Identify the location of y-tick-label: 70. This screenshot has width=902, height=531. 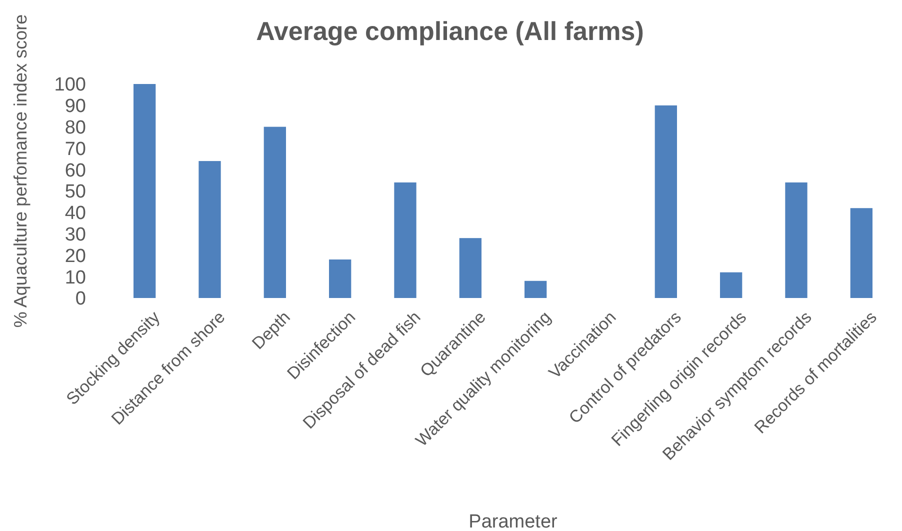
(75, 149).